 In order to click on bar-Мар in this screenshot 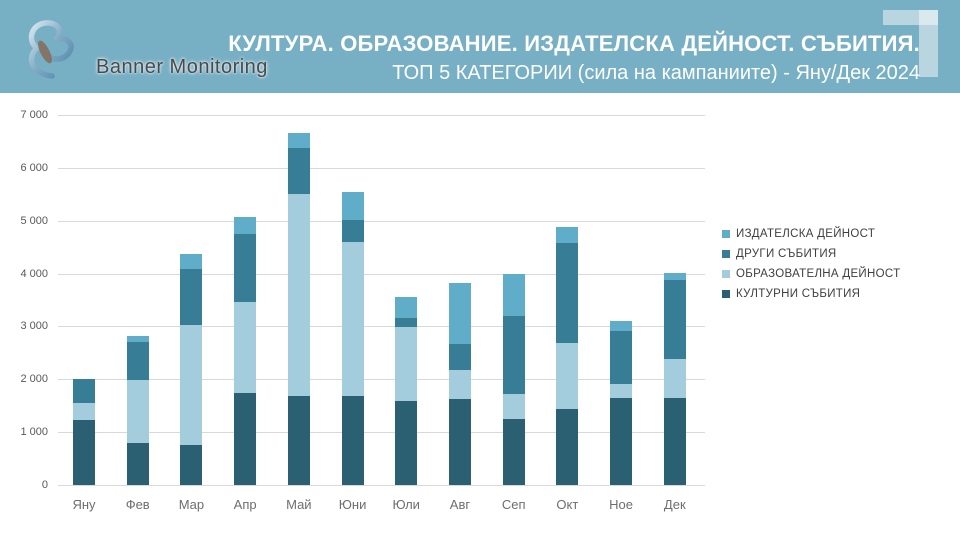, I will do `click(191, 369)`.